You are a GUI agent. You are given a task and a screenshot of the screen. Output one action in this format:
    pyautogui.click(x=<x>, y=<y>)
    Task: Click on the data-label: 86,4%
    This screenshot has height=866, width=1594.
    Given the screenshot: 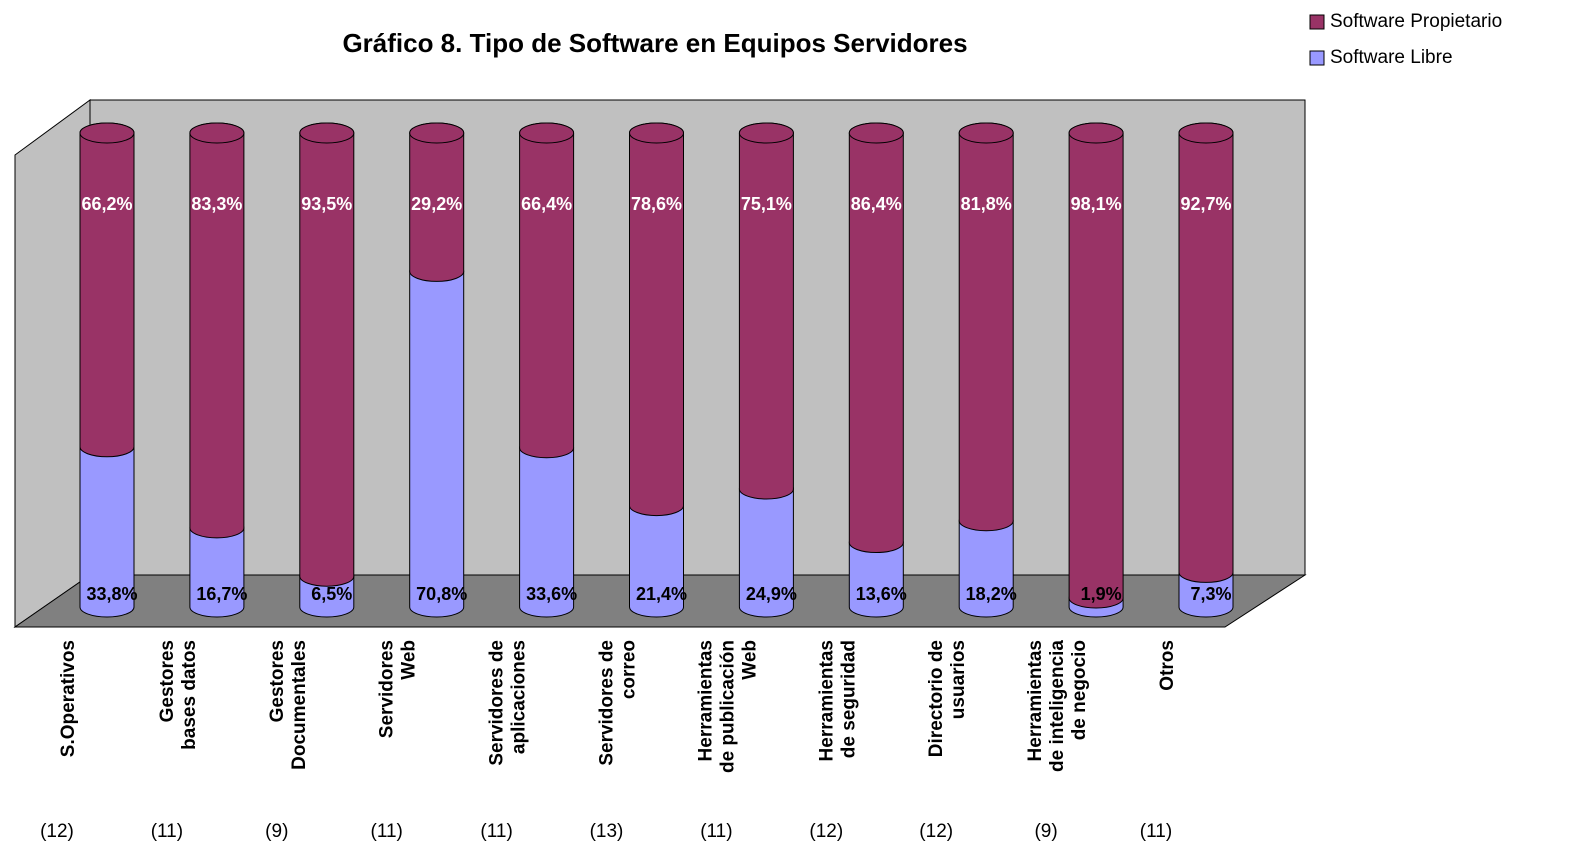 What is the action you would take?
    pyautogui.click(x=876, y=204)
    